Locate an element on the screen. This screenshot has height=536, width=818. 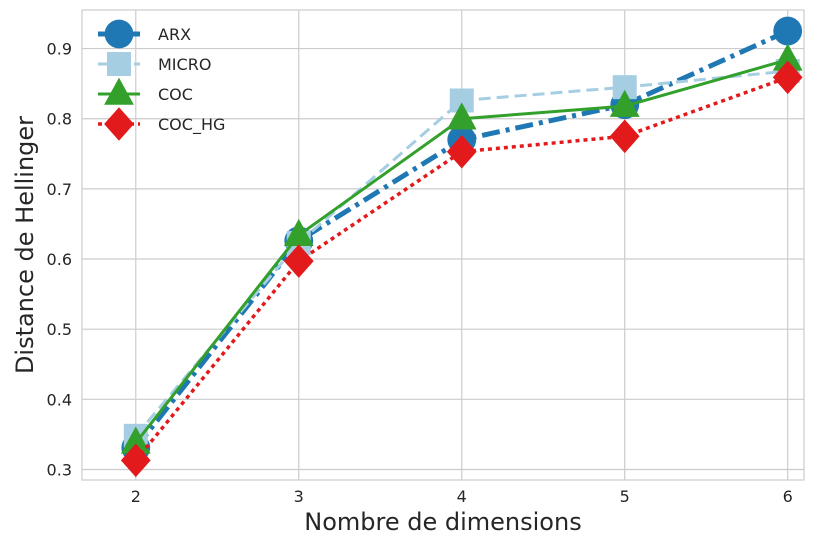
y-tick-label: 0.9 is located at coordinates (59, 49).